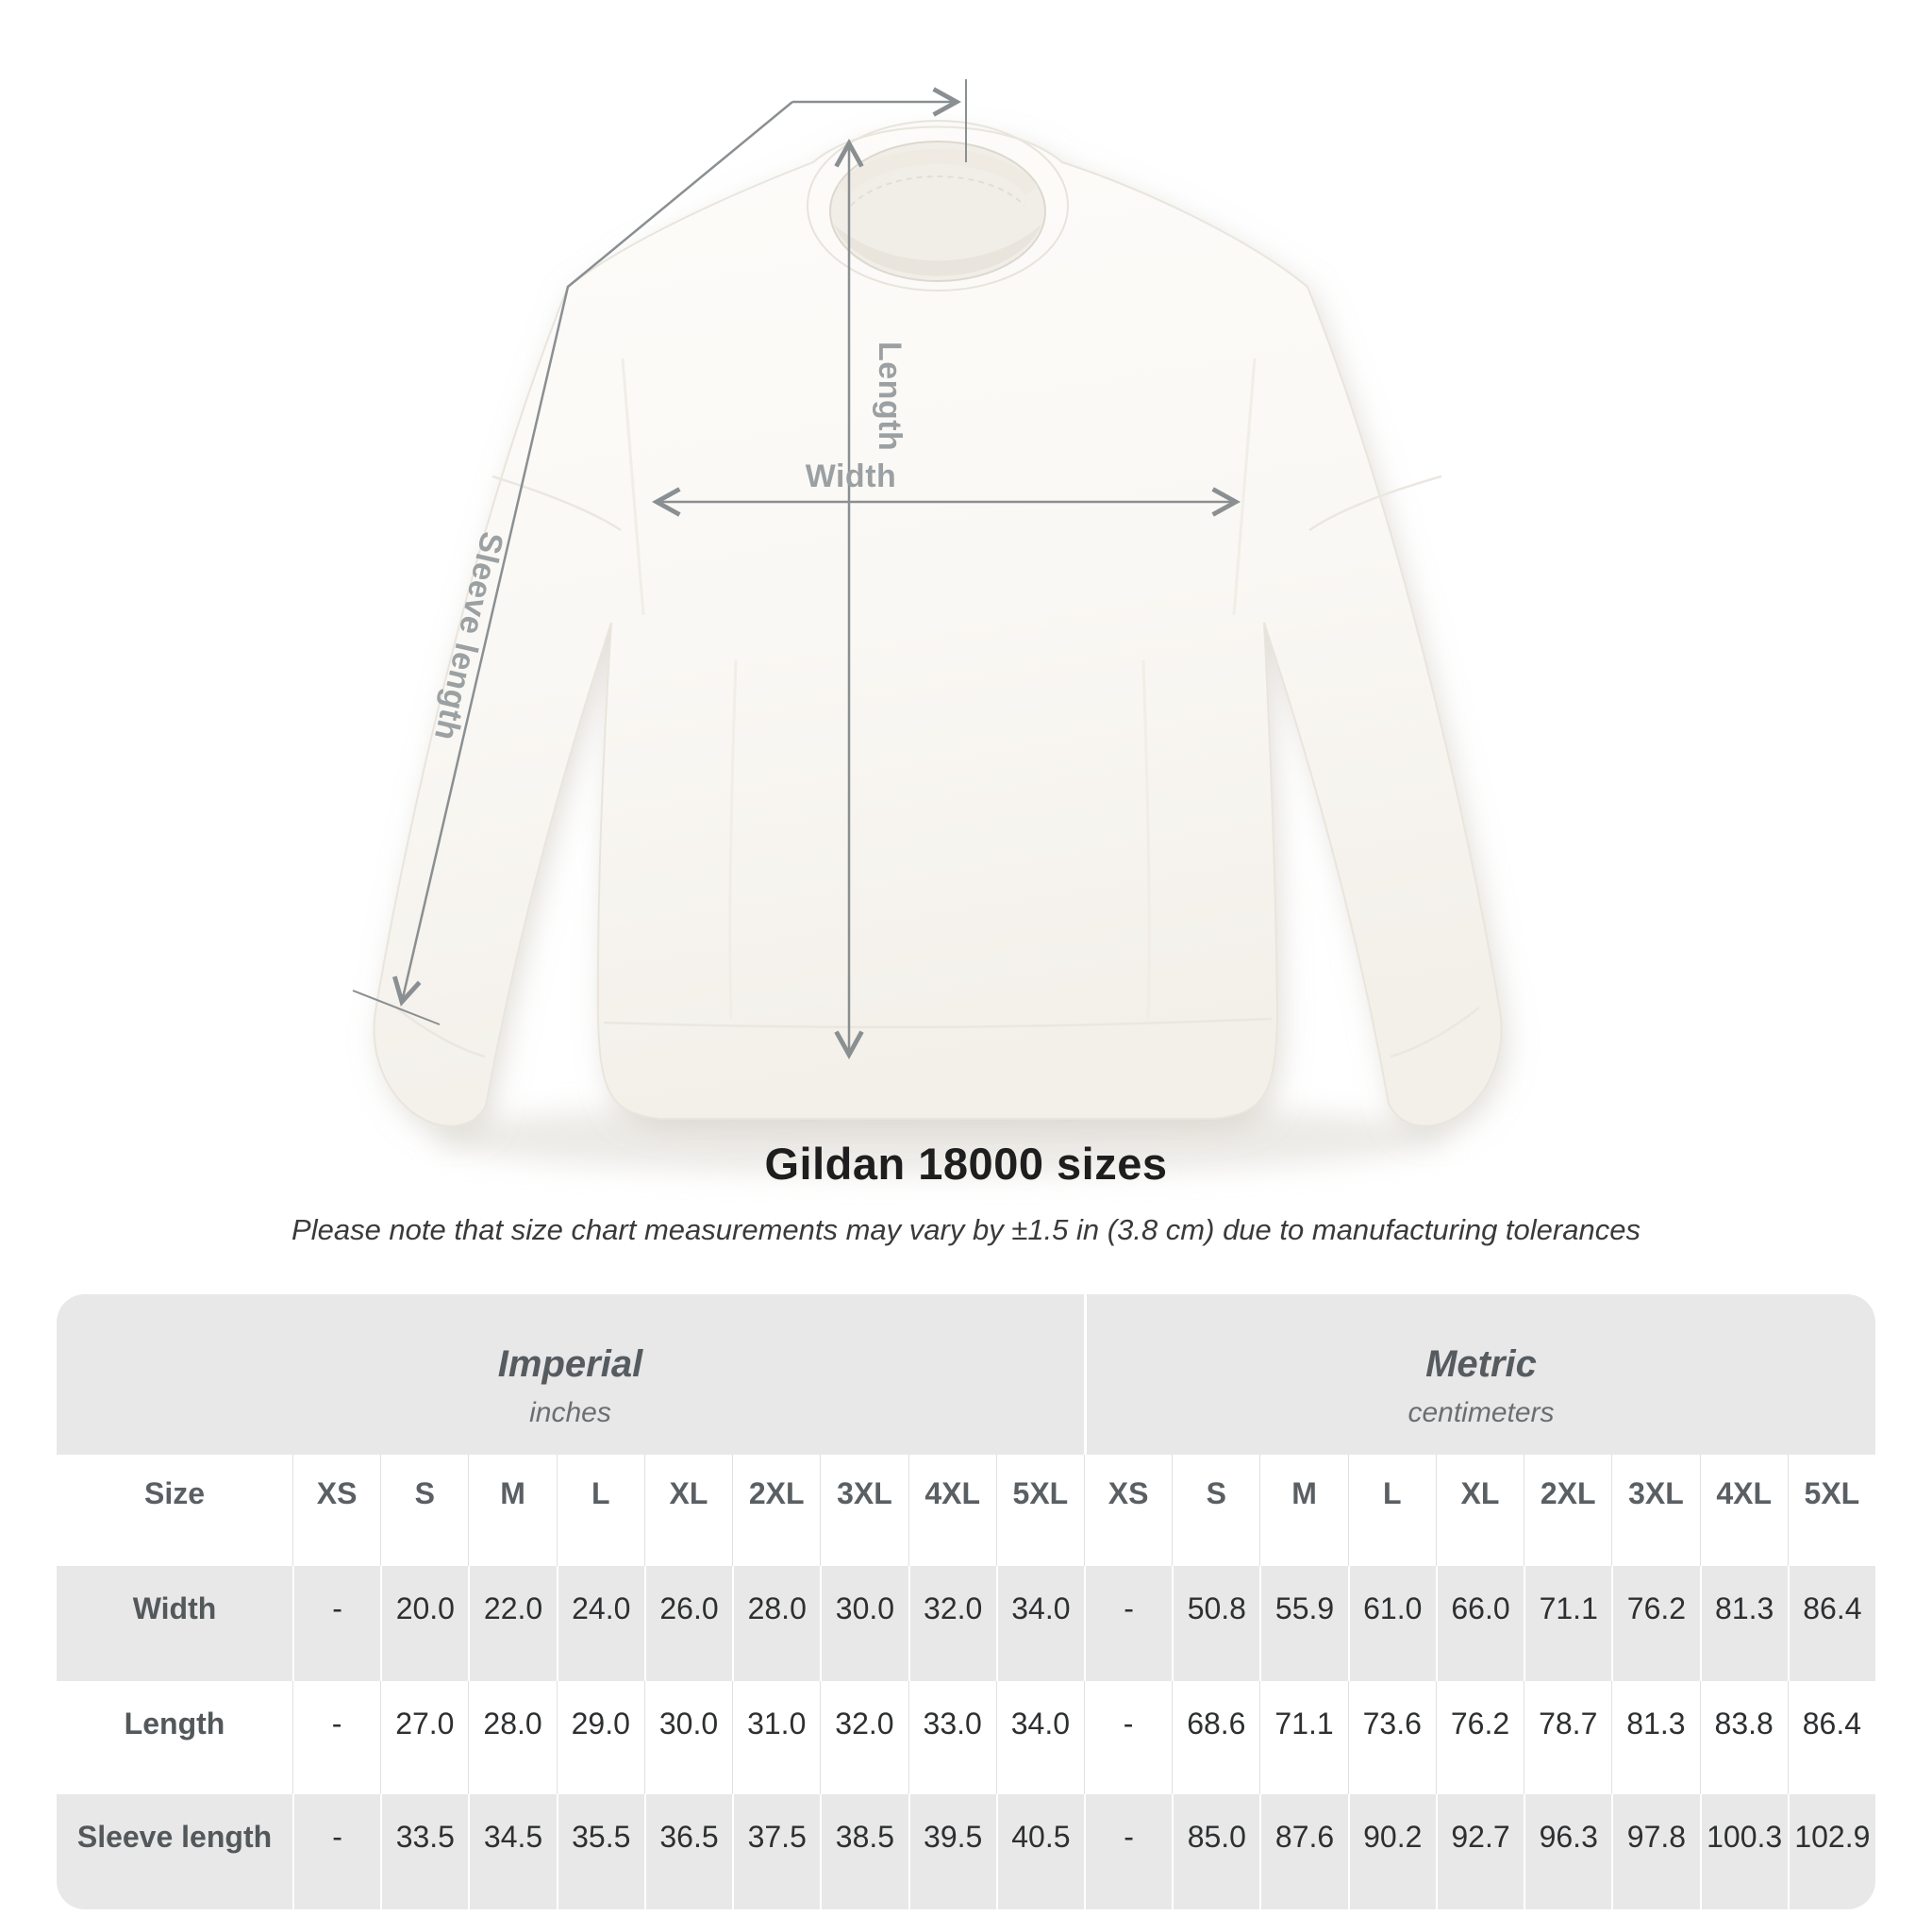 The image size is (1932, 1932). I want to click on size-value-cell: 100.3, so click(1743, 1851).